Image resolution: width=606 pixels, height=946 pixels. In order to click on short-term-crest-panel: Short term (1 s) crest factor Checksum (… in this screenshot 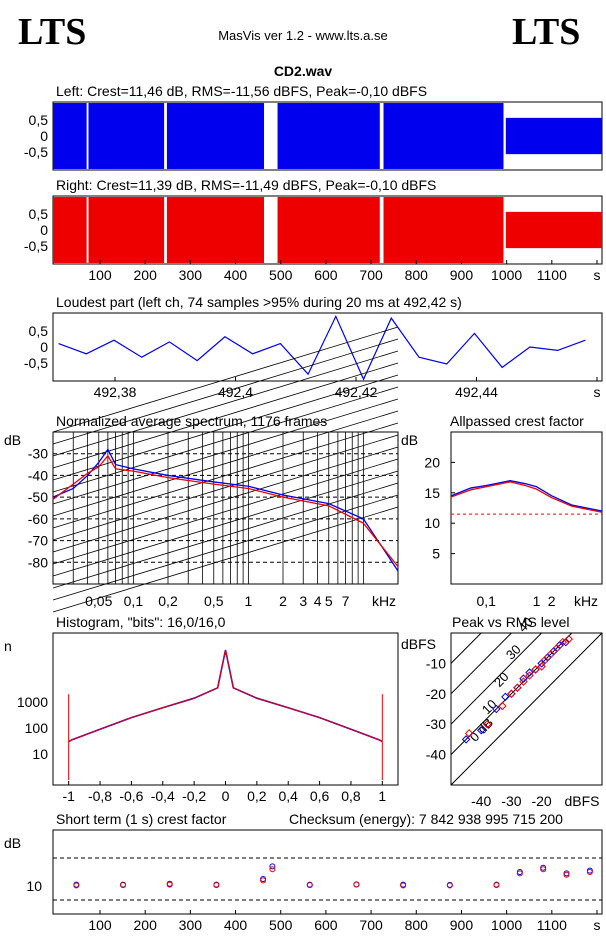, I will do `click(303, 872)`.